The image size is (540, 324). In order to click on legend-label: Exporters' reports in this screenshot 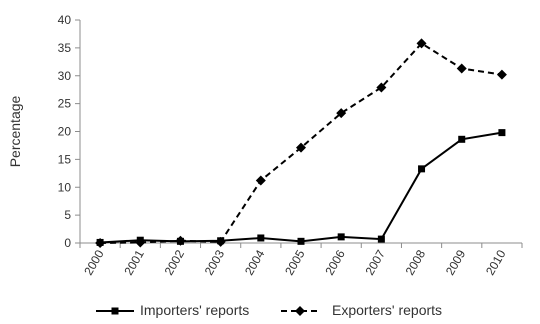, I will do `click(387, 310)`.